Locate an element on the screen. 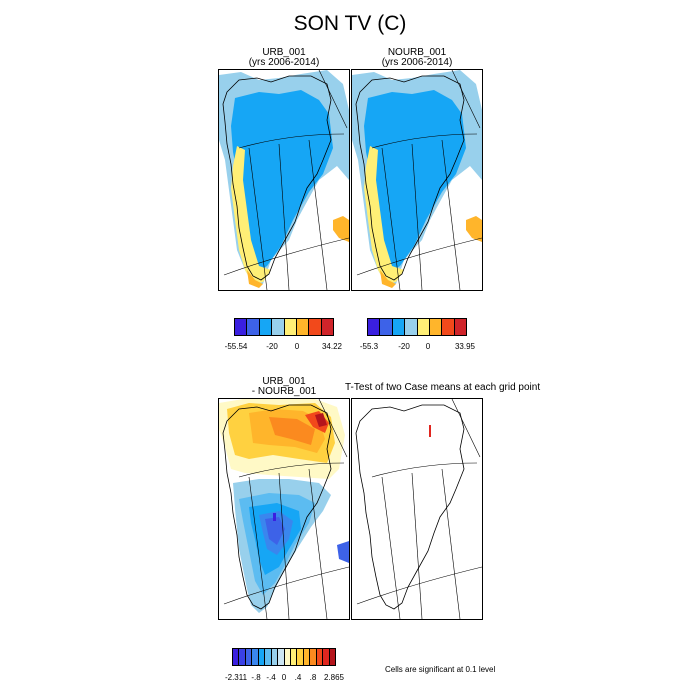 The height and width of the screenshot is (700, 700). nourb-map is located at coordinates (417, 180).